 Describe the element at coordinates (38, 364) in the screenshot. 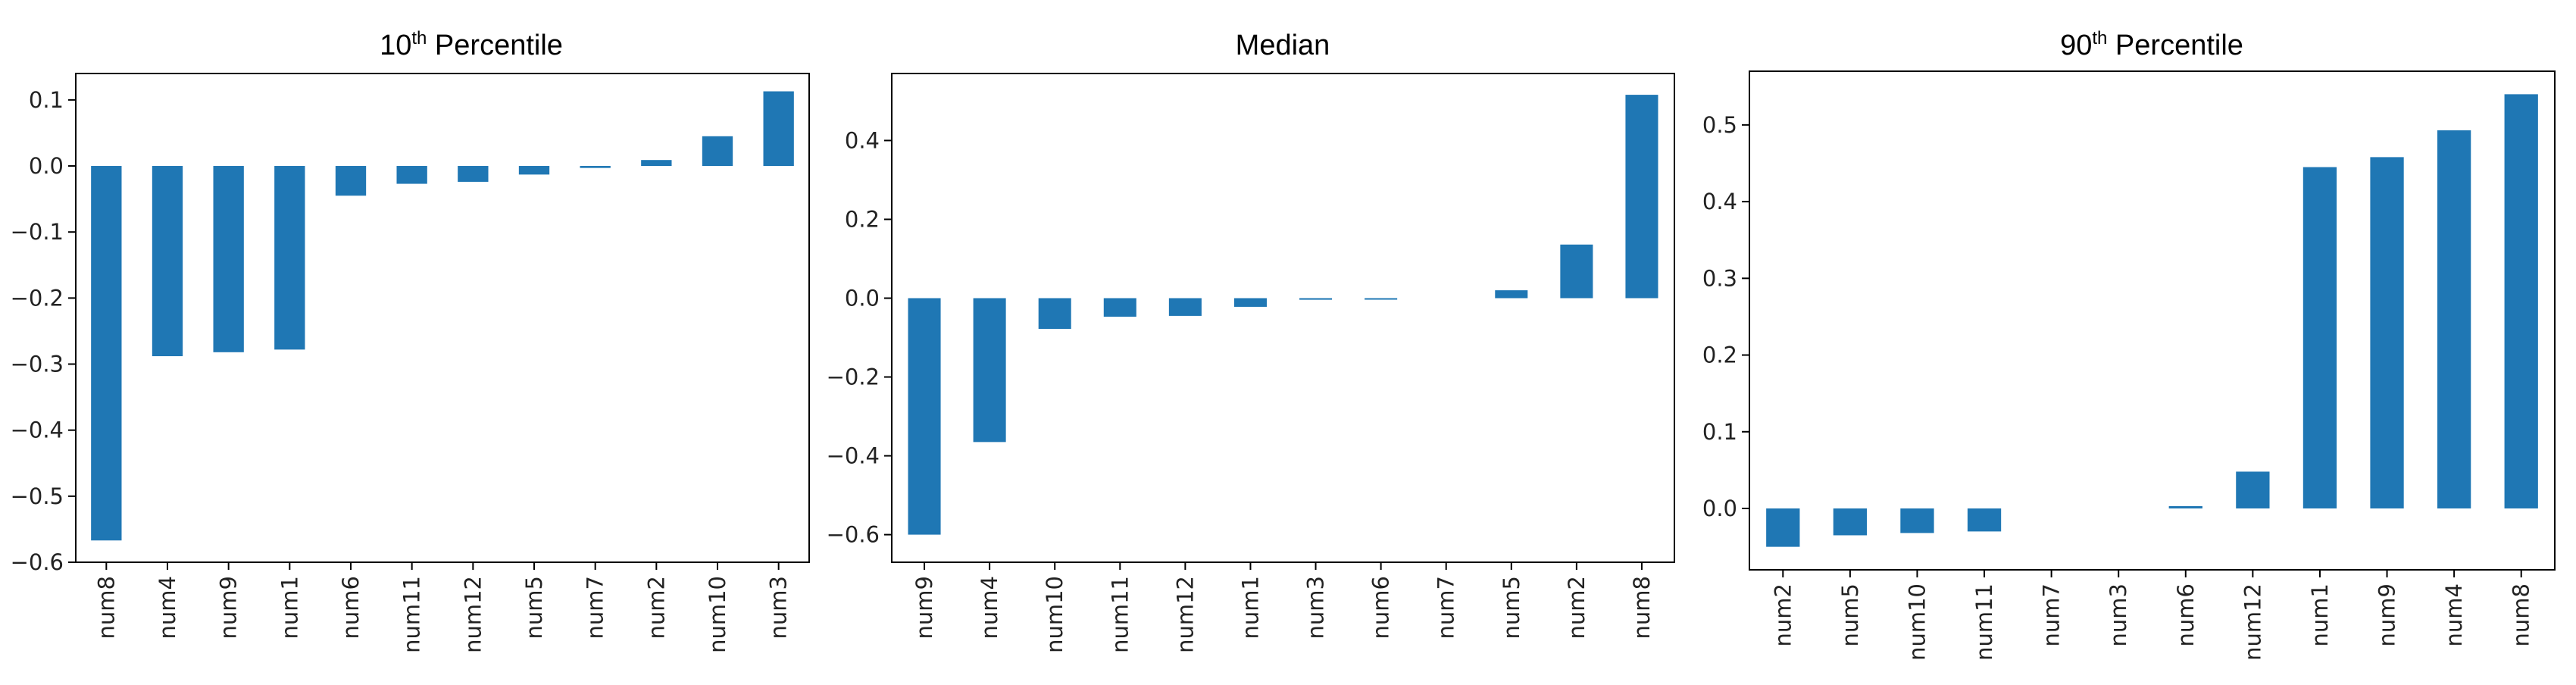

I see `y-tick-label: −0.3` at that location.